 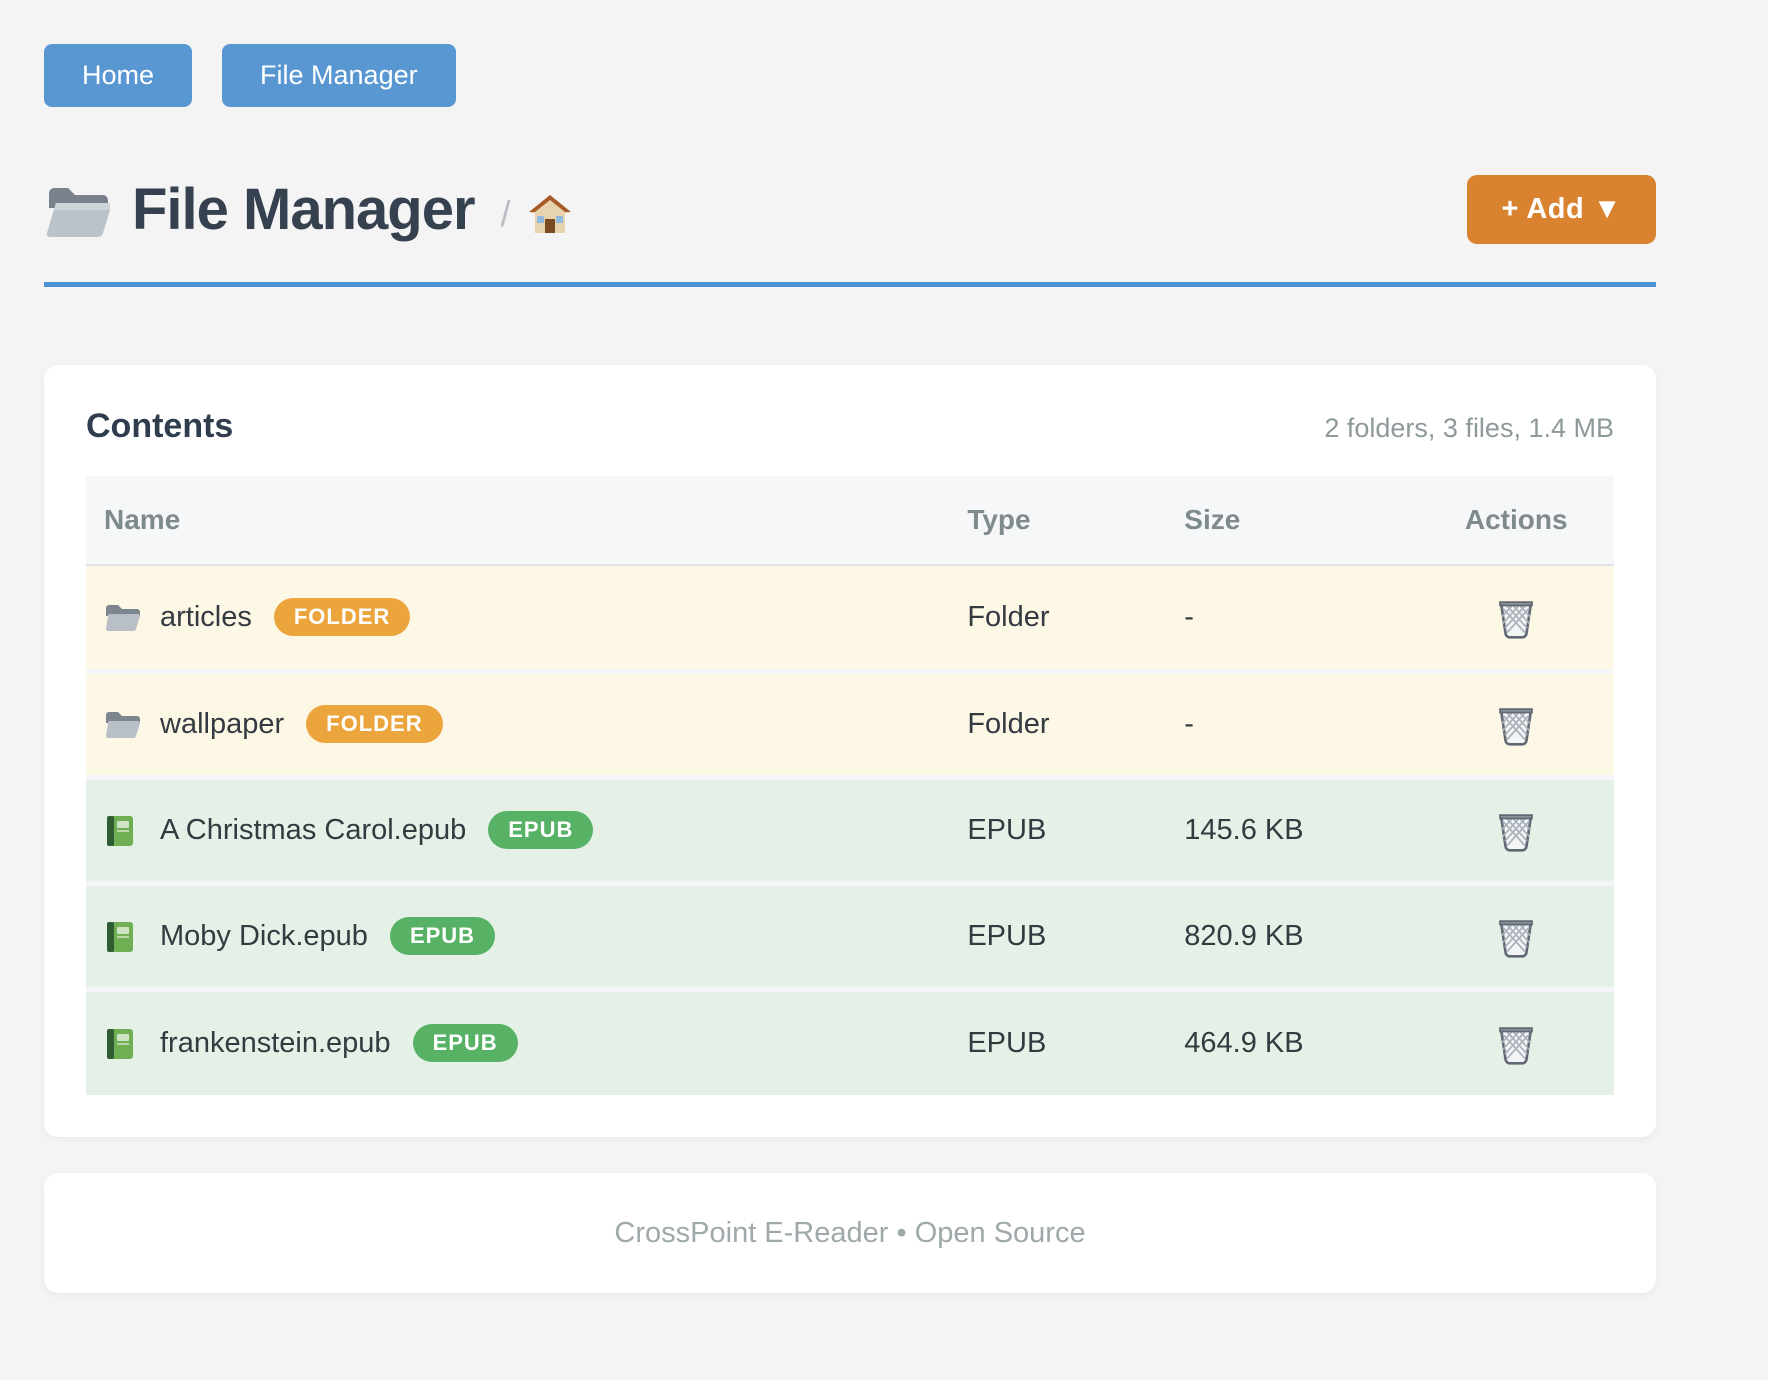 I want to click on file-name-cell: Moby Dick.epub EPUB, so click(x=517, y=936).